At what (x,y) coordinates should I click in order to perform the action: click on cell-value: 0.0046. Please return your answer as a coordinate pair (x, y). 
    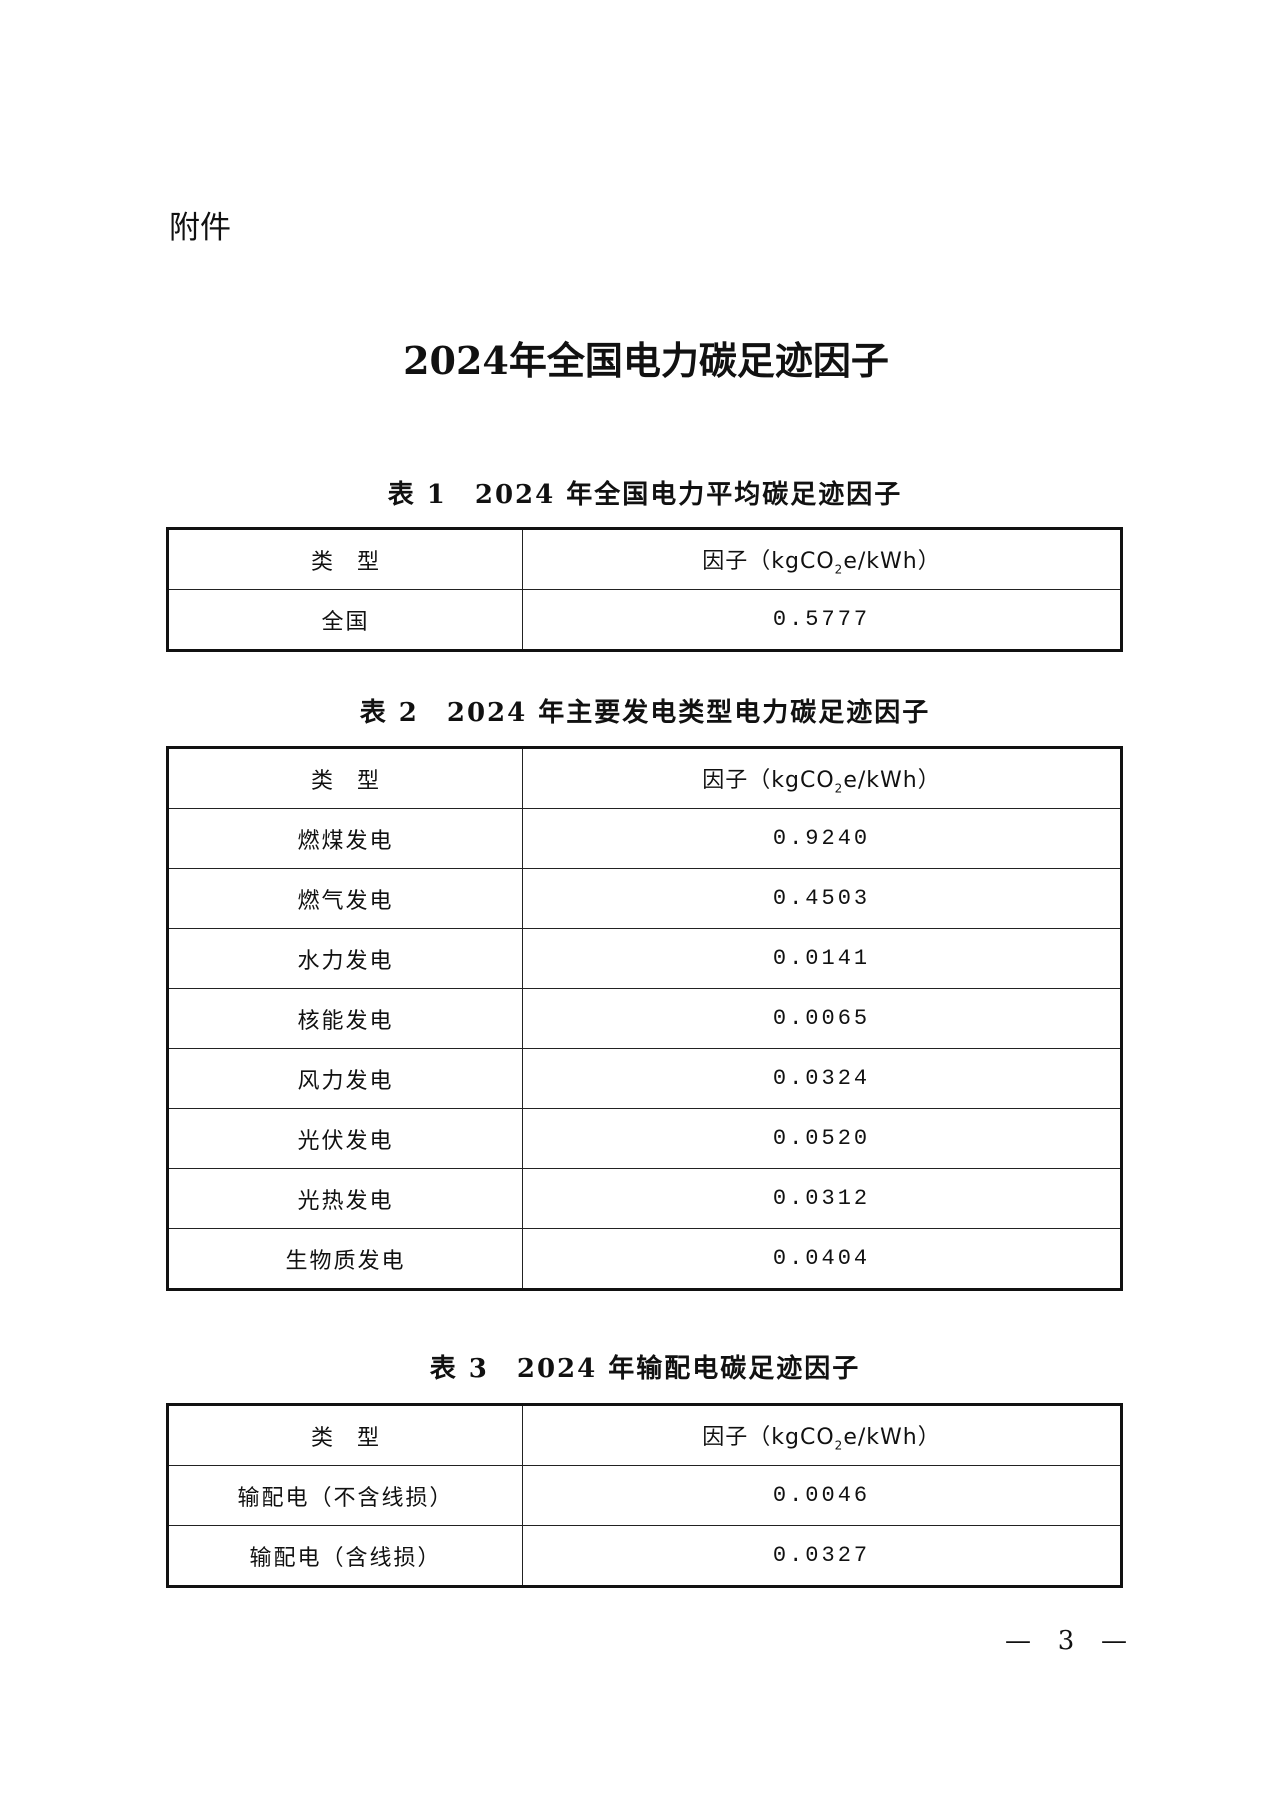
    Looking at the image, I should click on (822, 1495).